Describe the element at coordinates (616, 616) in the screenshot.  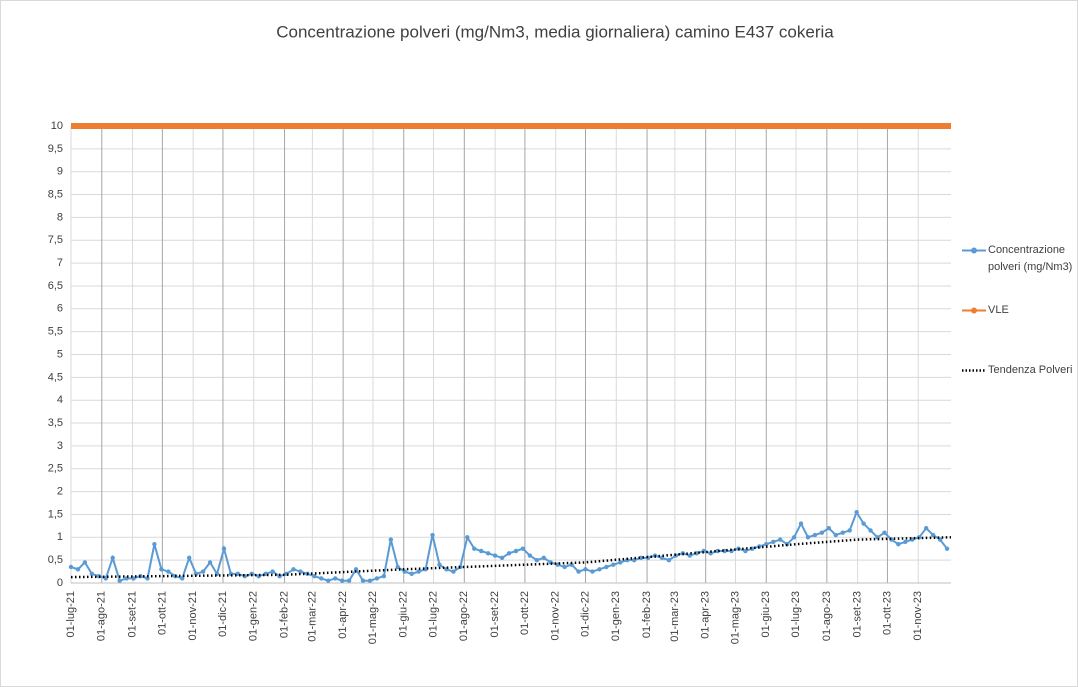
I see `x-tick-label: 01-gen-23` at that location.